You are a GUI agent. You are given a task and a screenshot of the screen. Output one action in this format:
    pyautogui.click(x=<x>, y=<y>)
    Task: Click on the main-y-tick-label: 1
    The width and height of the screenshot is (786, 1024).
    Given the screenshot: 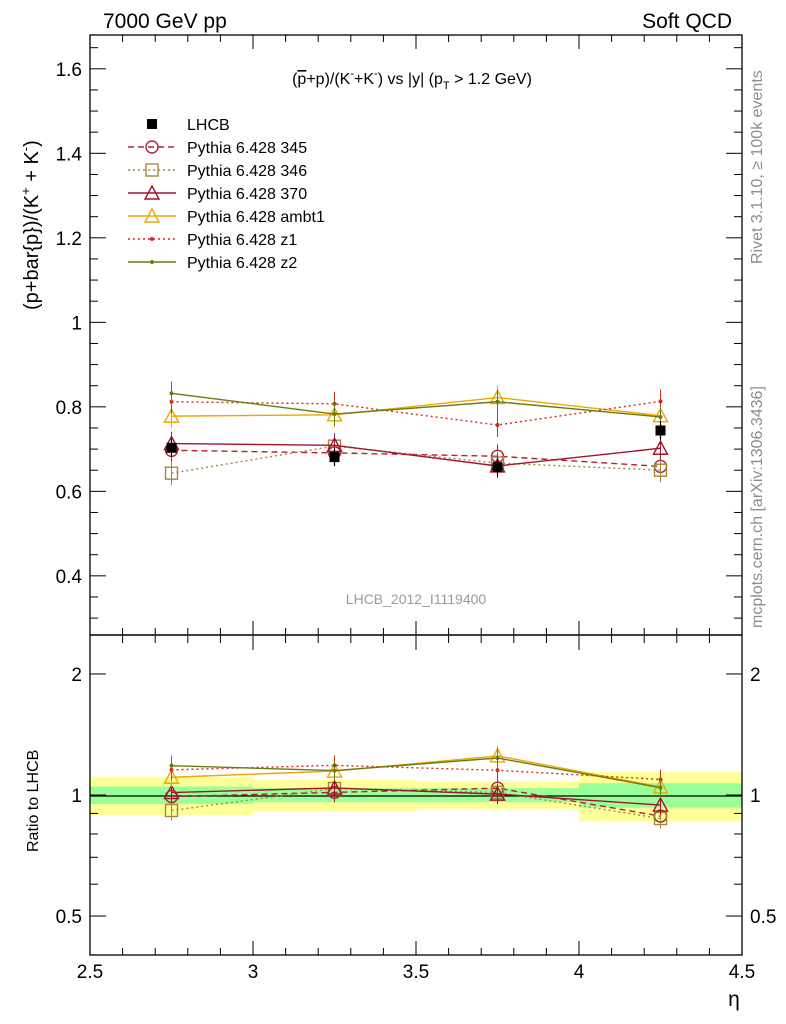 What is the action you would take?
    pyautogui.click(x=76, y=323)
    